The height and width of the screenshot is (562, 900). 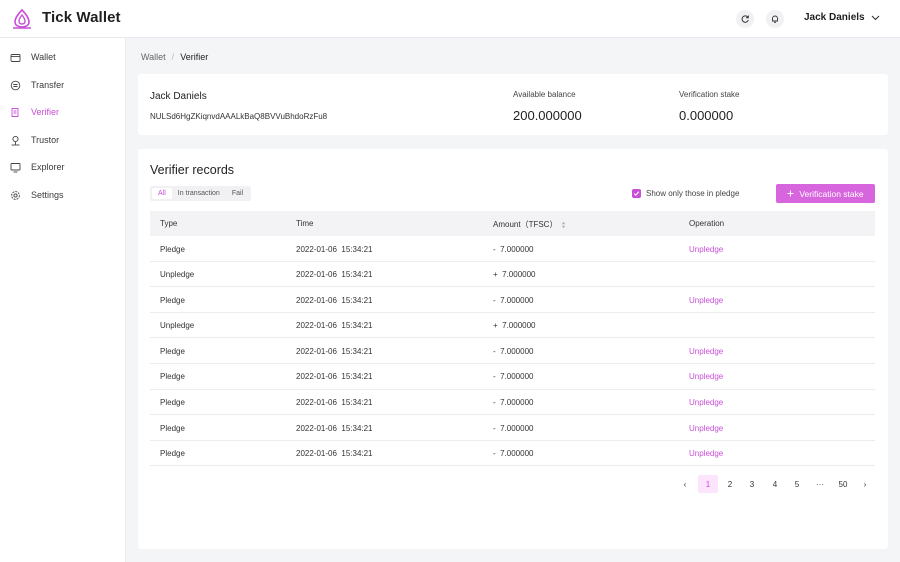 What do you see at coordinates (63, 167) in the screenshot?
I see `sidebar-item-explorer: Explorer` at bounding box center [63, 167].